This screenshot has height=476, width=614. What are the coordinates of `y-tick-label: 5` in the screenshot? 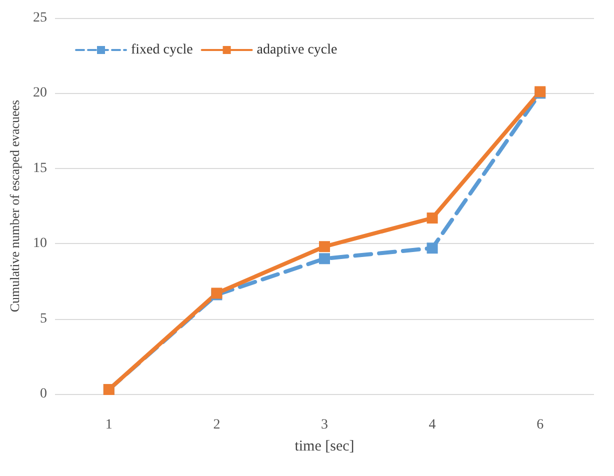 It's located at (43, 318).